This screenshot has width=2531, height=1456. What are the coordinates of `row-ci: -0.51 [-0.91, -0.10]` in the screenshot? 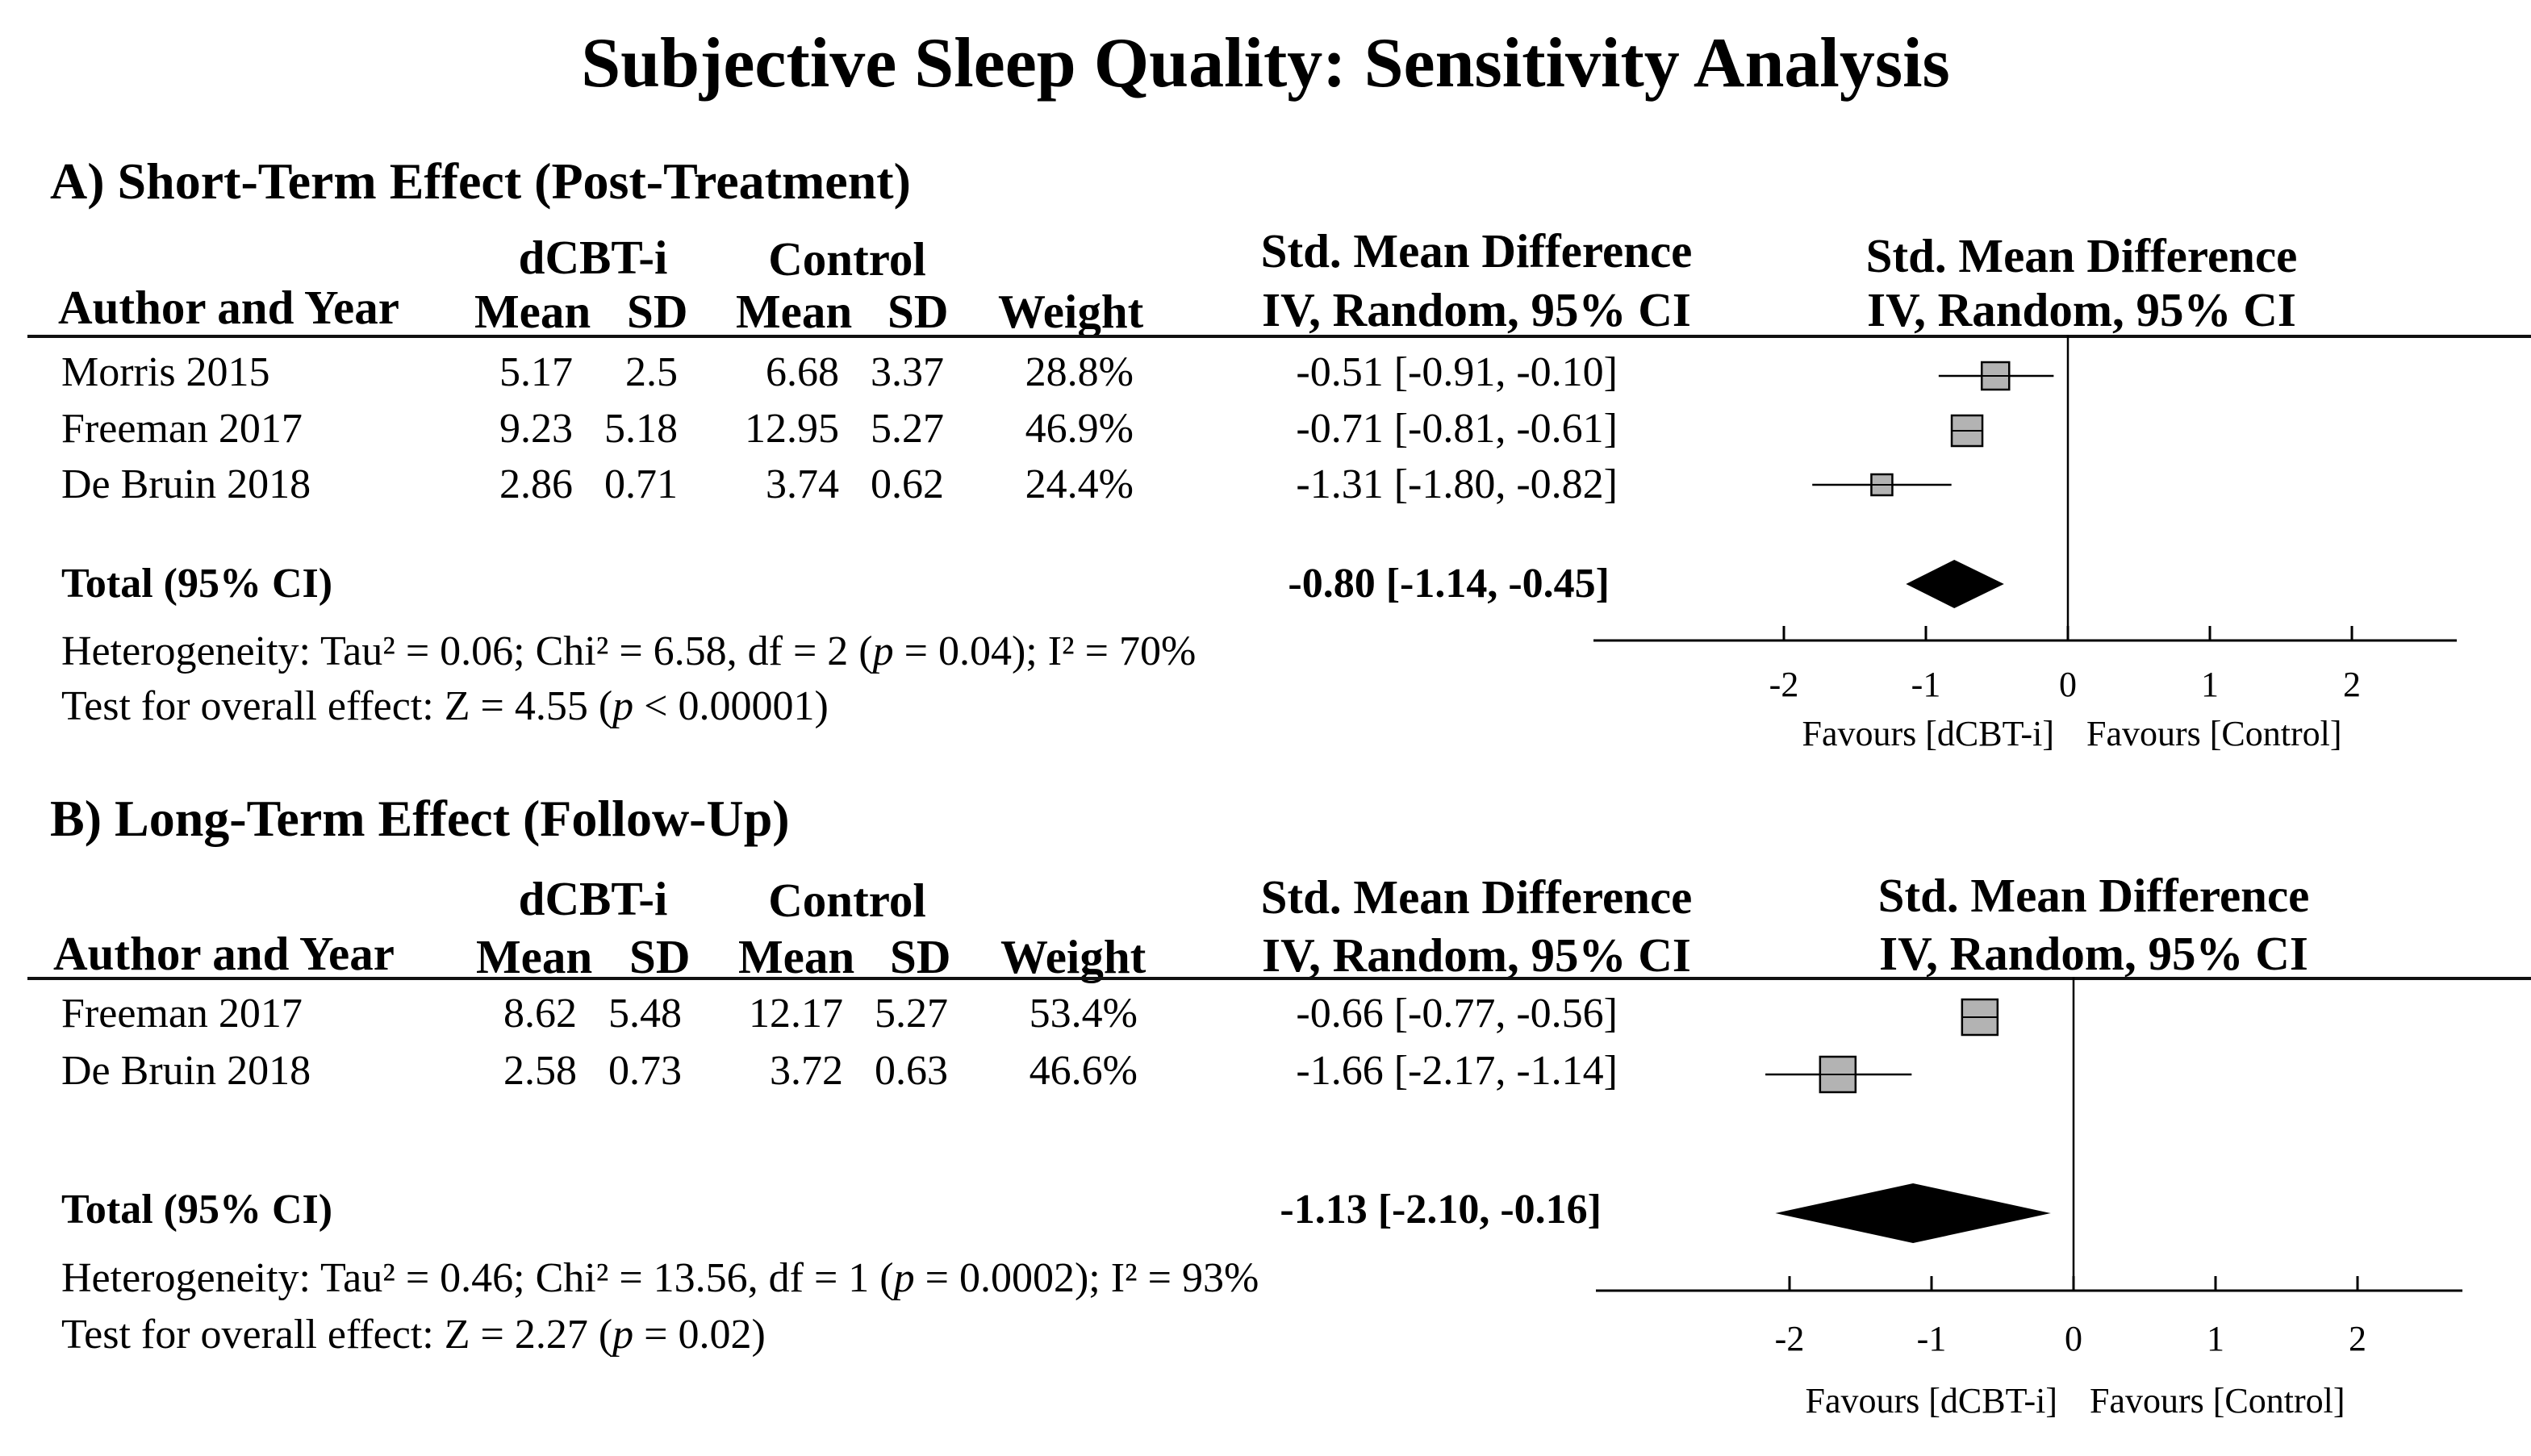 It's located at (1457, 372).